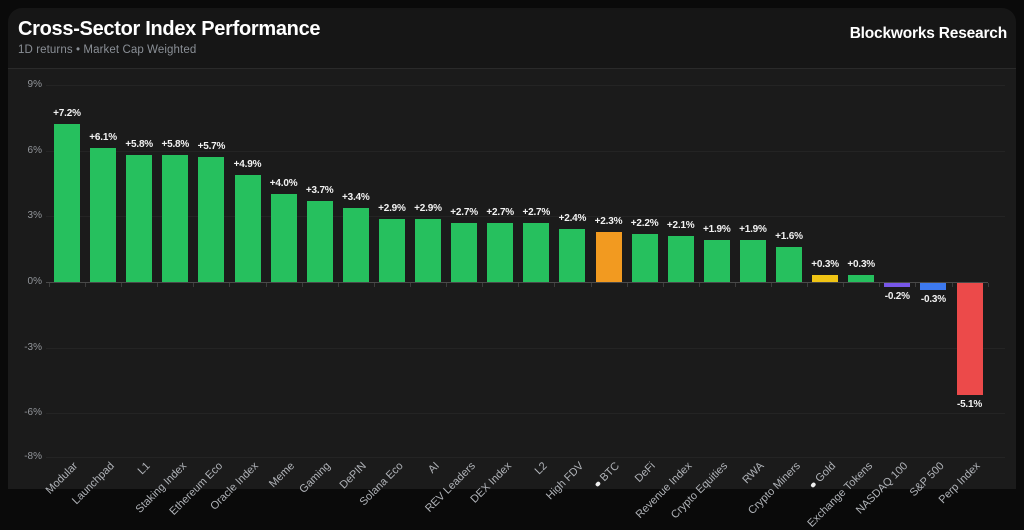  I want to click on bar-value-label: +3.7%, so click(319, 190).